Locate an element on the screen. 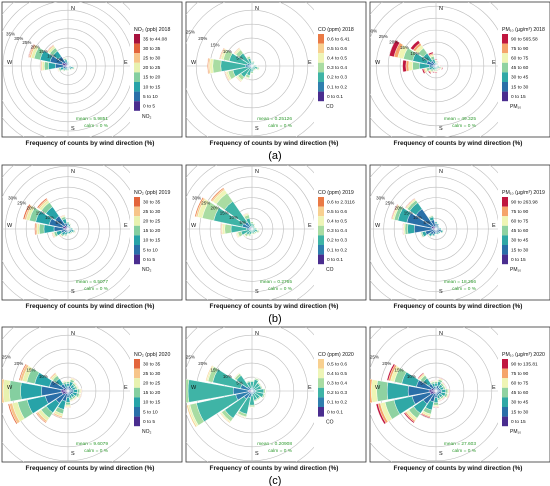 This screenshot has width=550, height=486. radial-tick-label: 10% is located at coordinates (227, 51).